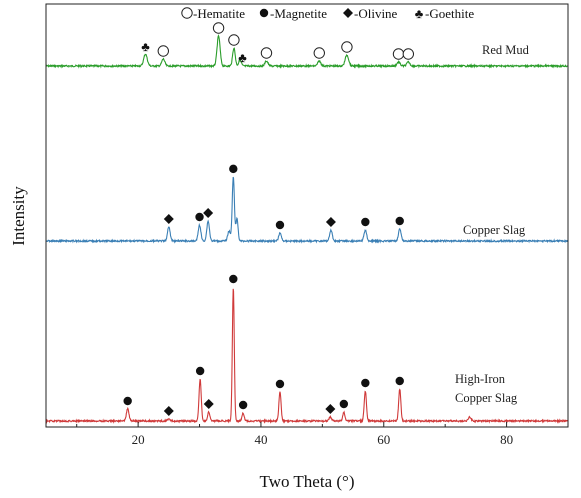  I want to click on x-axis: 20 40 60 80, so click(322, 434).